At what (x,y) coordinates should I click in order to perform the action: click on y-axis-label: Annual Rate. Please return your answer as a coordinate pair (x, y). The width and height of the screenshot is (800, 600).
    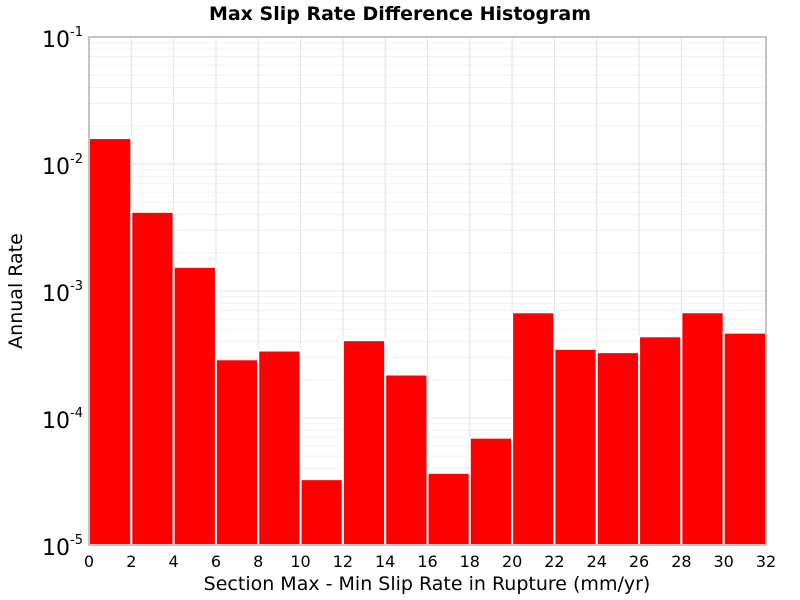
    Looking at the image, I should click on (16, 291).